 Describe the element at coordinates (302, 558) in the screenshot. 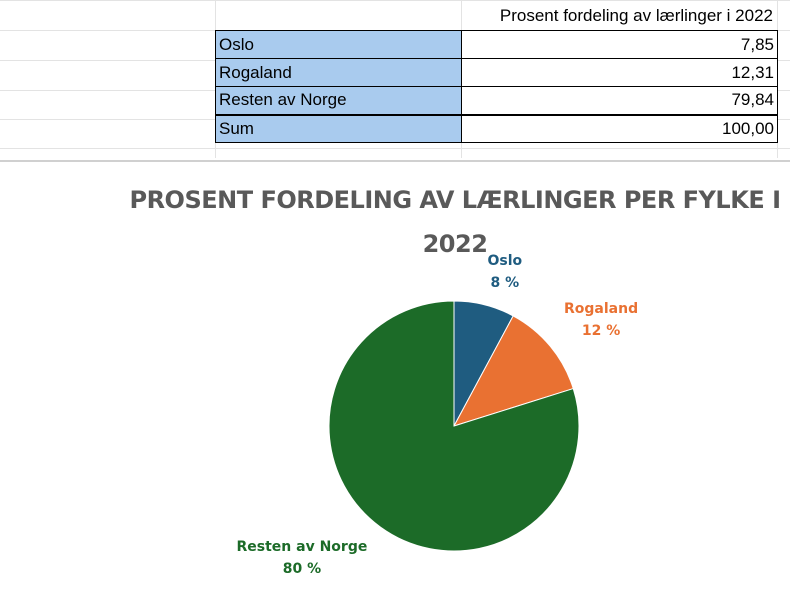

I see `data-label: Resten av Norge 80 %` at that location.